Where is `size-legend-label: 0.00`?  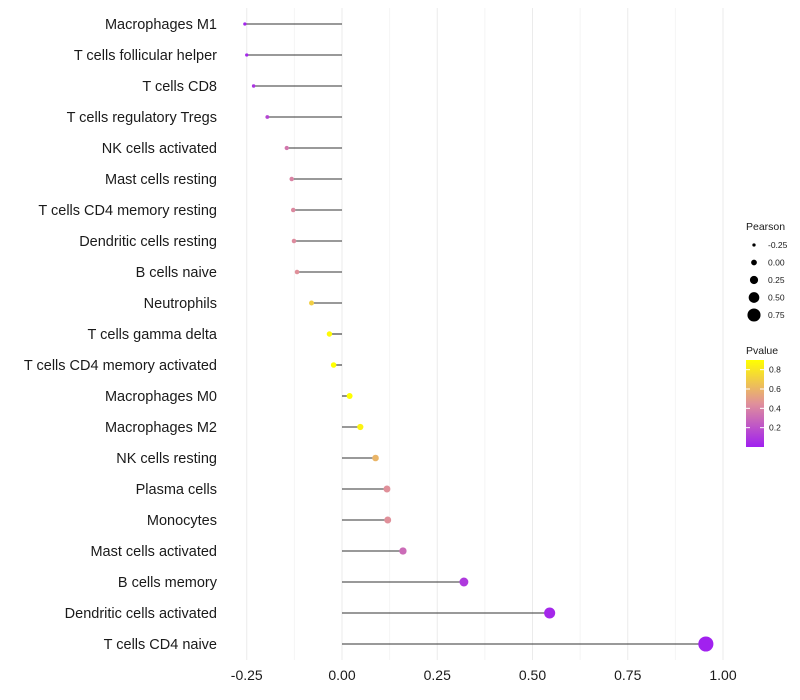 size-legend-label: 0.00 is located at coordinates (776, 263).